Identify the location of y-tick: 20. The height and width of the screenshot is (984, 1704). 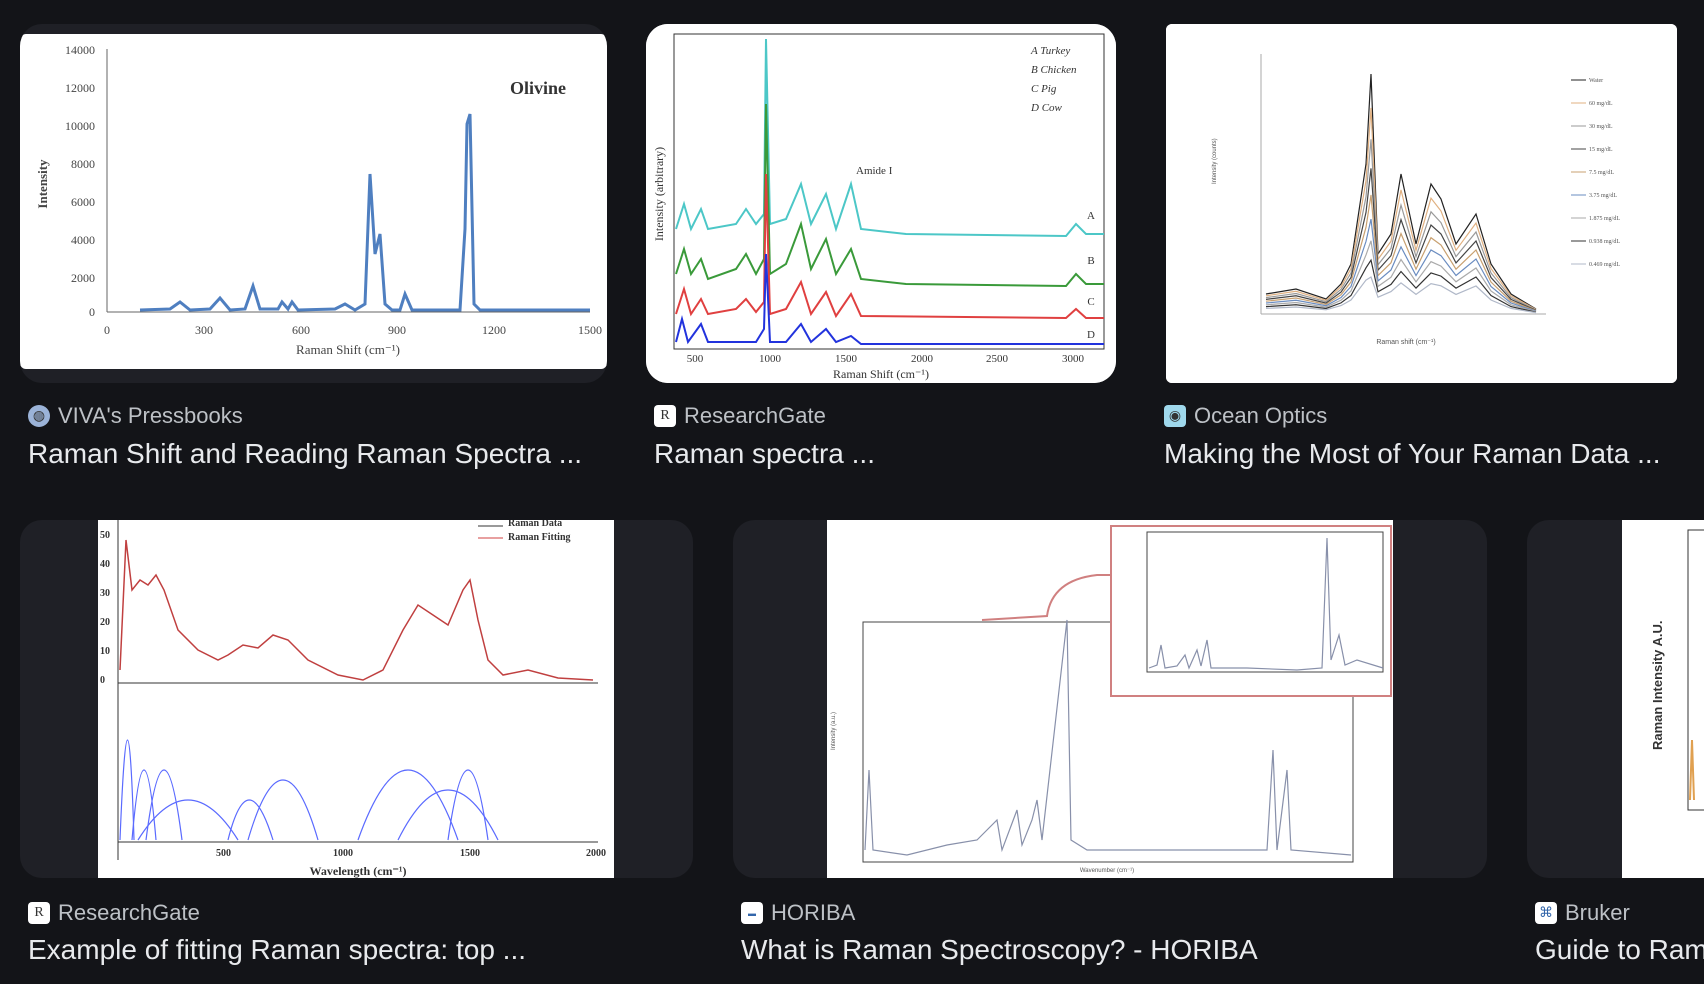
(105, 622).